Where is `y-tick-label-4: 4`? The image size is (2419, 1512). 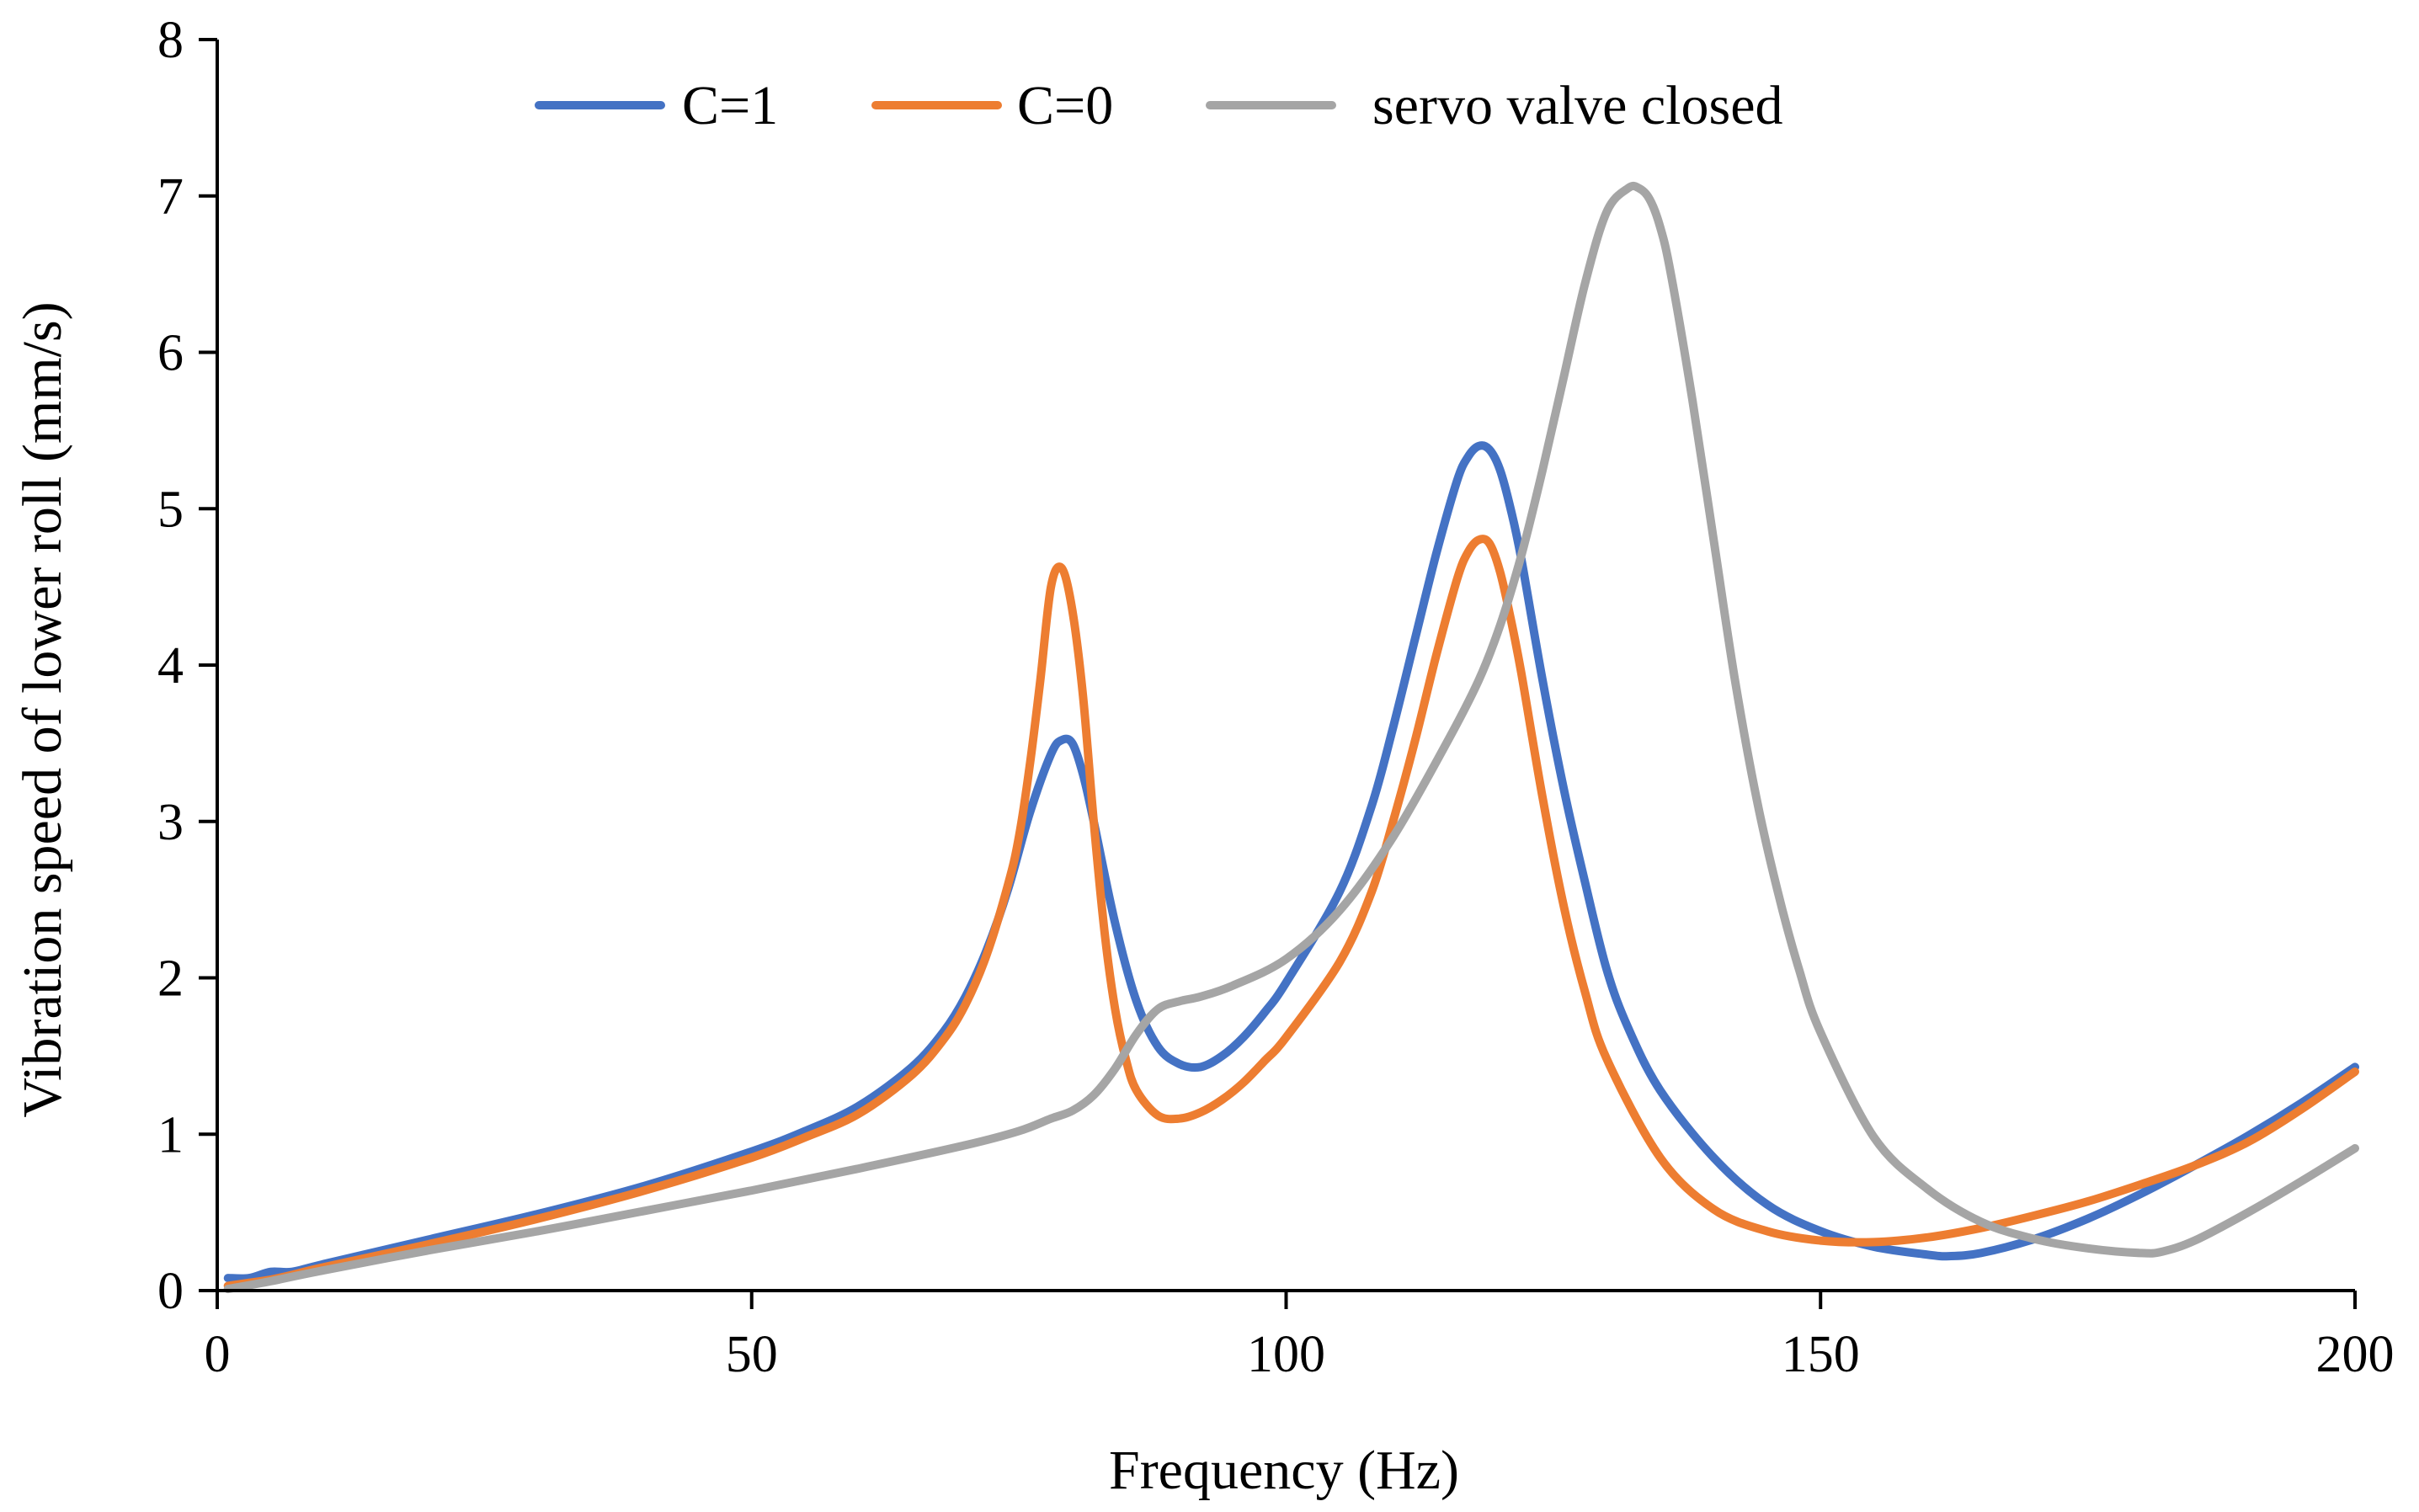 y-tick-label-4: 4 is located at coordinates (170, 666).